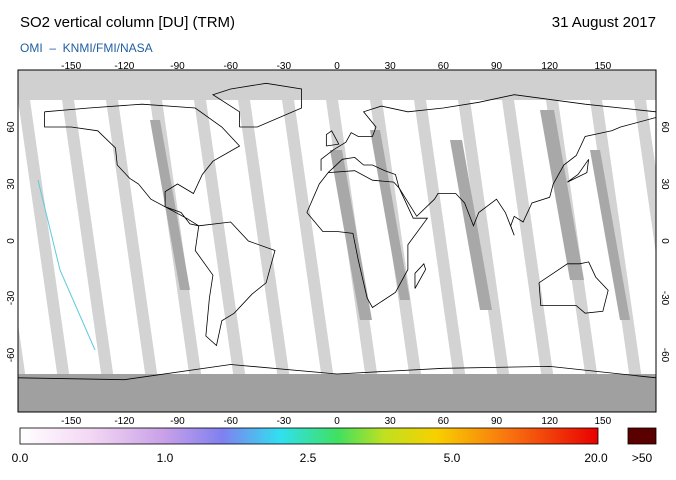  I want to click on lon-label-top: 30, so click(391, 66).